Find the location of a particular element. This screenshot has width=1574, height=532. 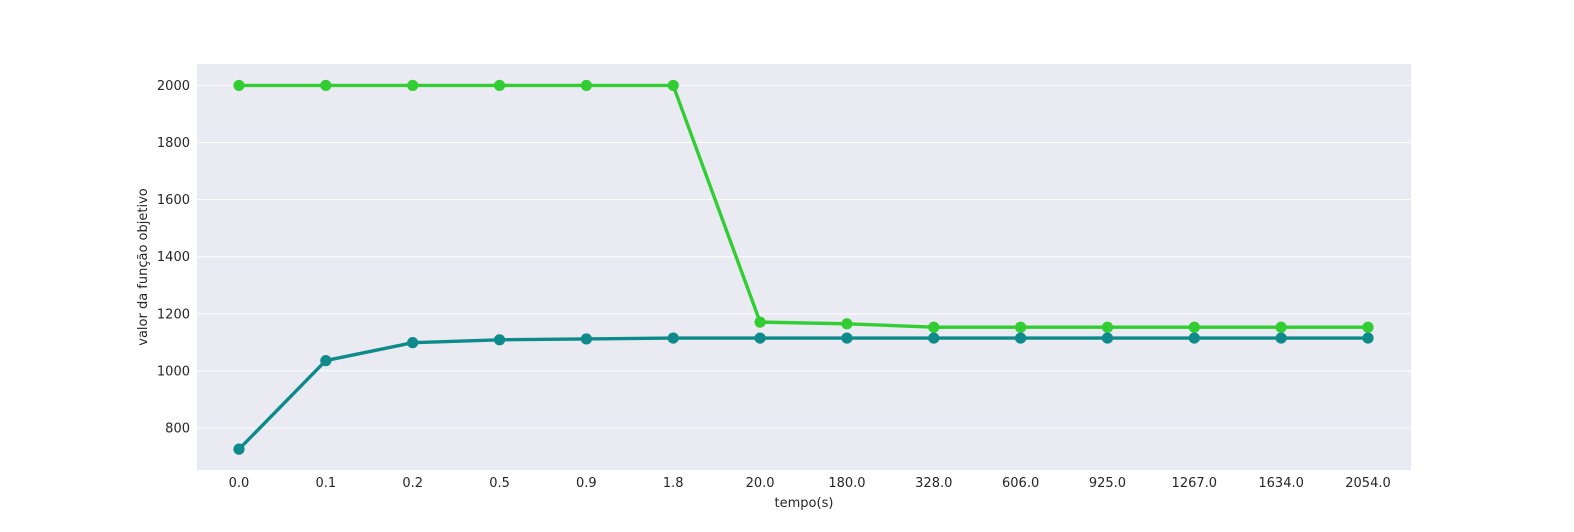

y-tick-label: 800 is located at coordinates (177, 429).